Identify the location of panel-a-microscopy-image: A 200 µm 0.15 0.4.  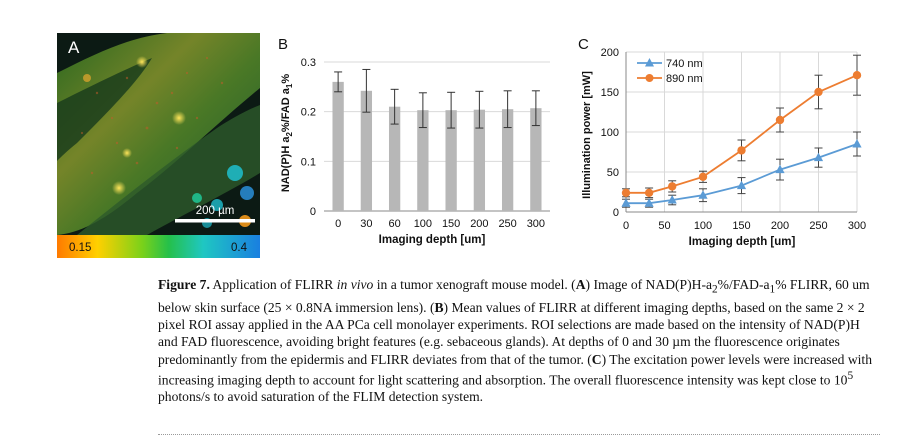
(158, 145).